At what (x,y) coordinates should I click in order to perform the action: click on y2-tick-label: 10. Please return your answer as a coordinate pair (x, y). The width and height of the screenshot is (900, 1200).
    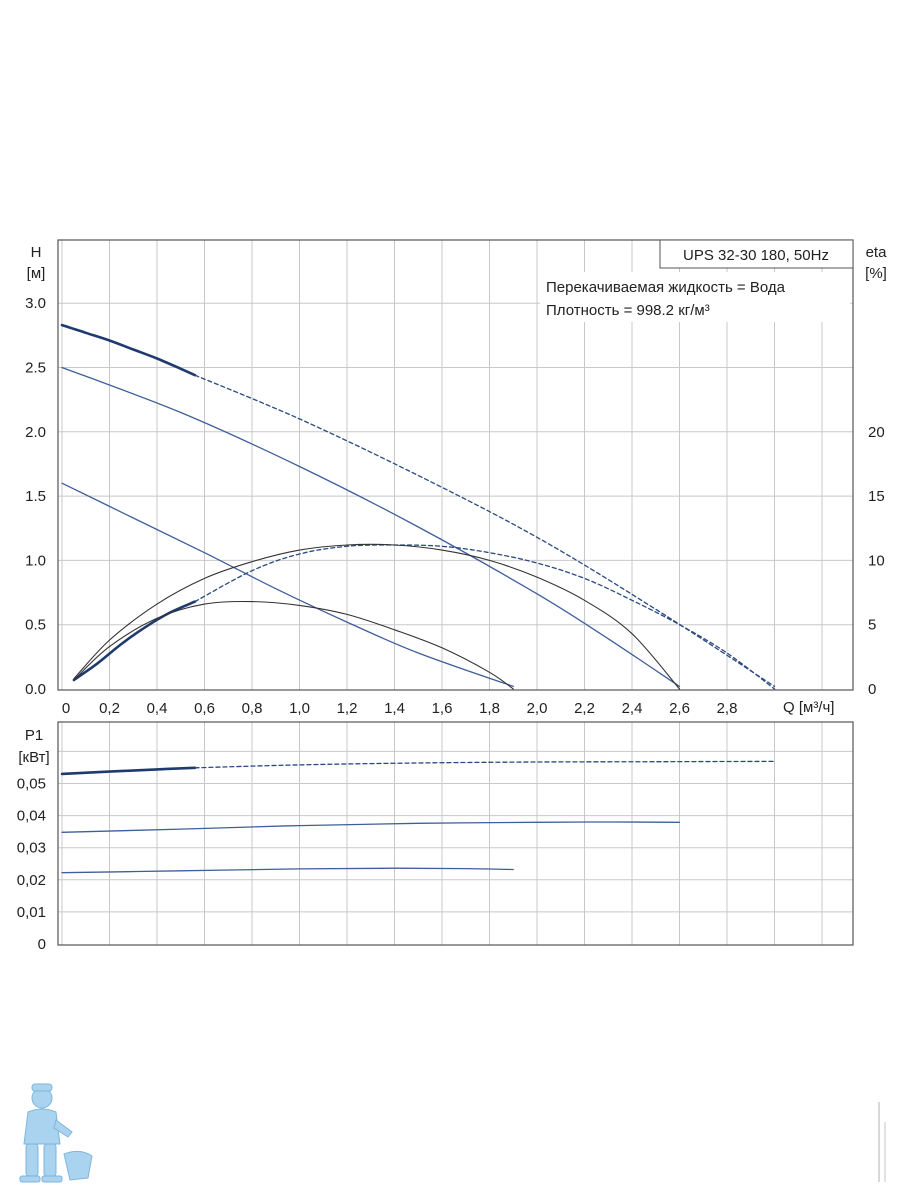
    Looking at the image, I should click on (876, 560).